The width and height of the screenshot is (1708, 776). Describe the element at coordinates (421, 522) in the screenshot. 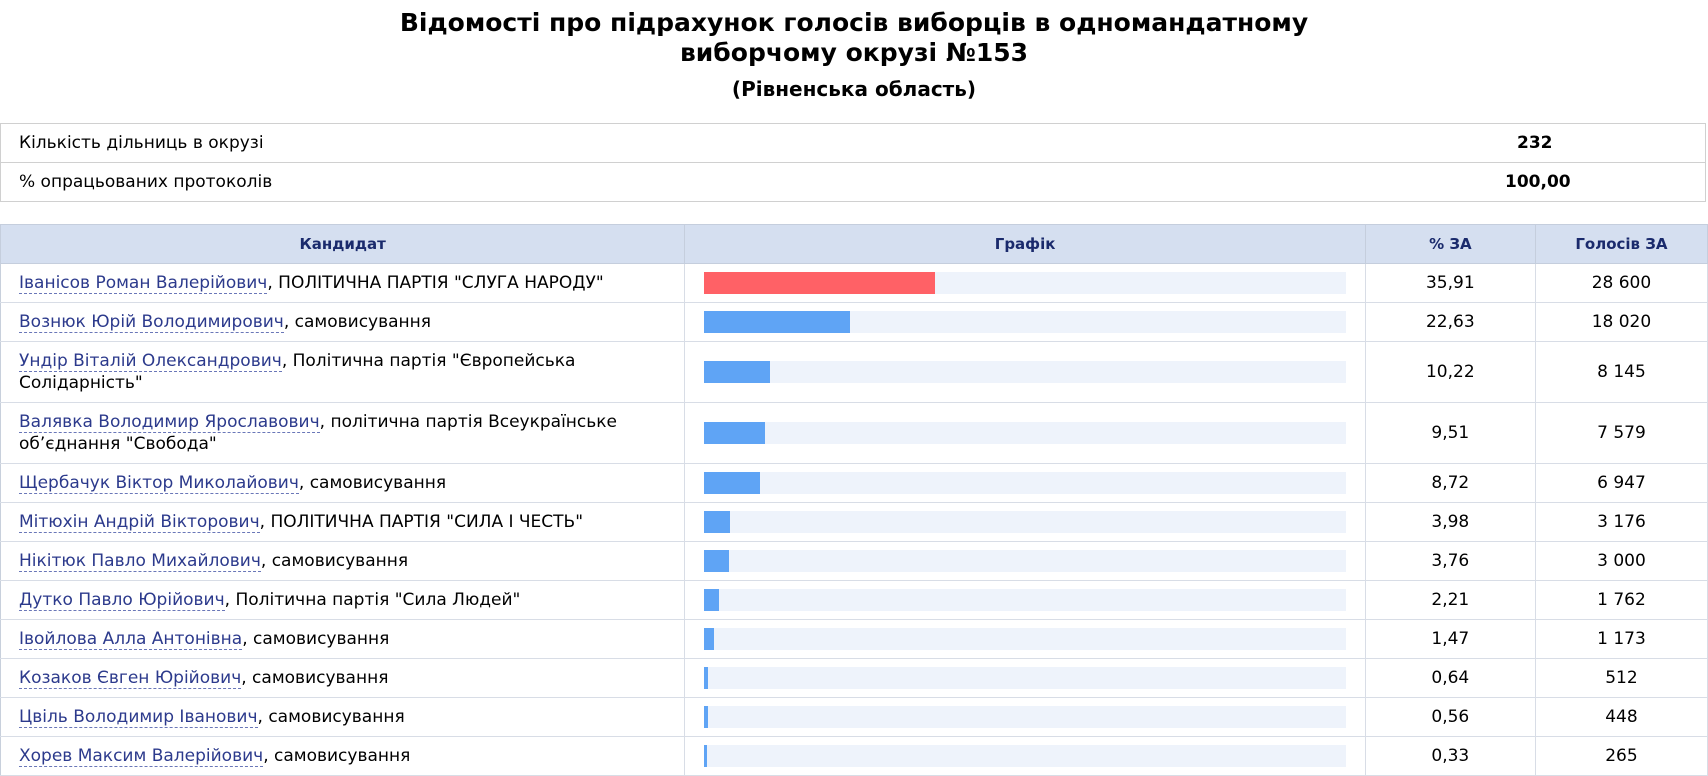

I see `candidate-party: , ПОЛІТИЧНА ПАРТІЯ "СИЛА І ЧЕСТЬ"` at that location.